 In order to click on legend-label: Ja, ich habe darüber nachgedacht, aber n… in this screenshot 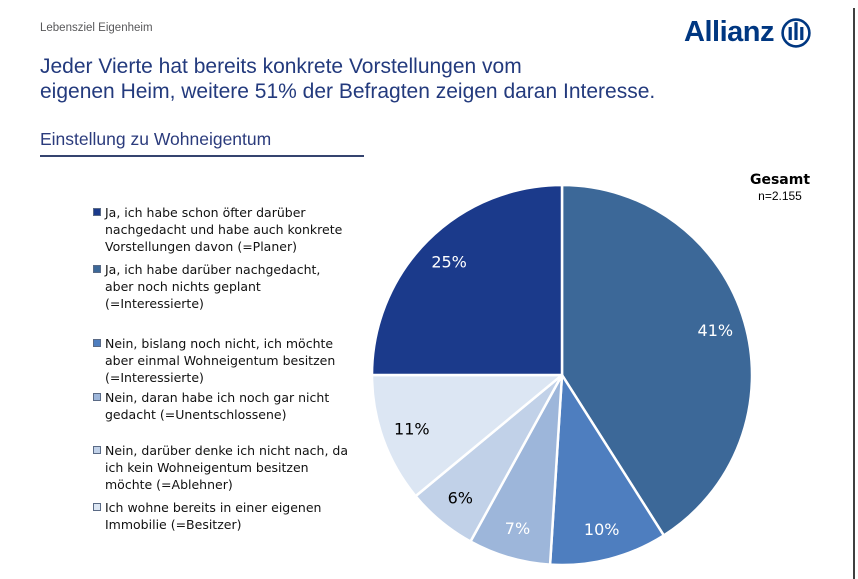, I will do `click(213, 286)`.